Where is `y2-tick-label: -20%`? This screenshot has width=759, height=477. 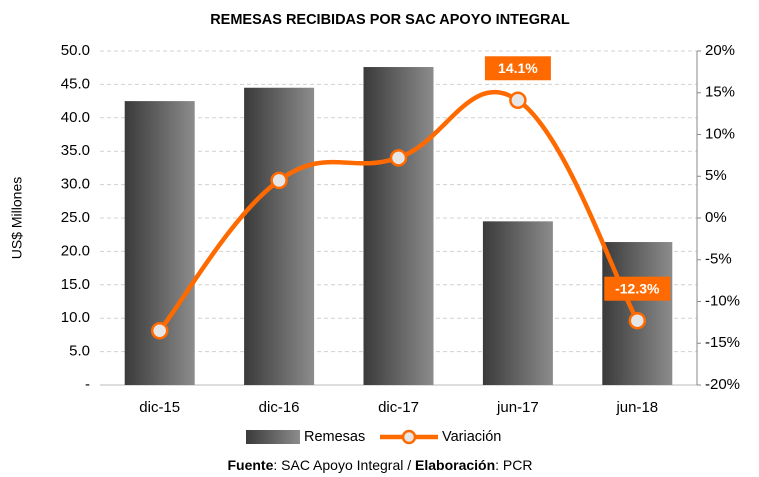 y2-tick-label: -20% is located at coordinates (722, 384).